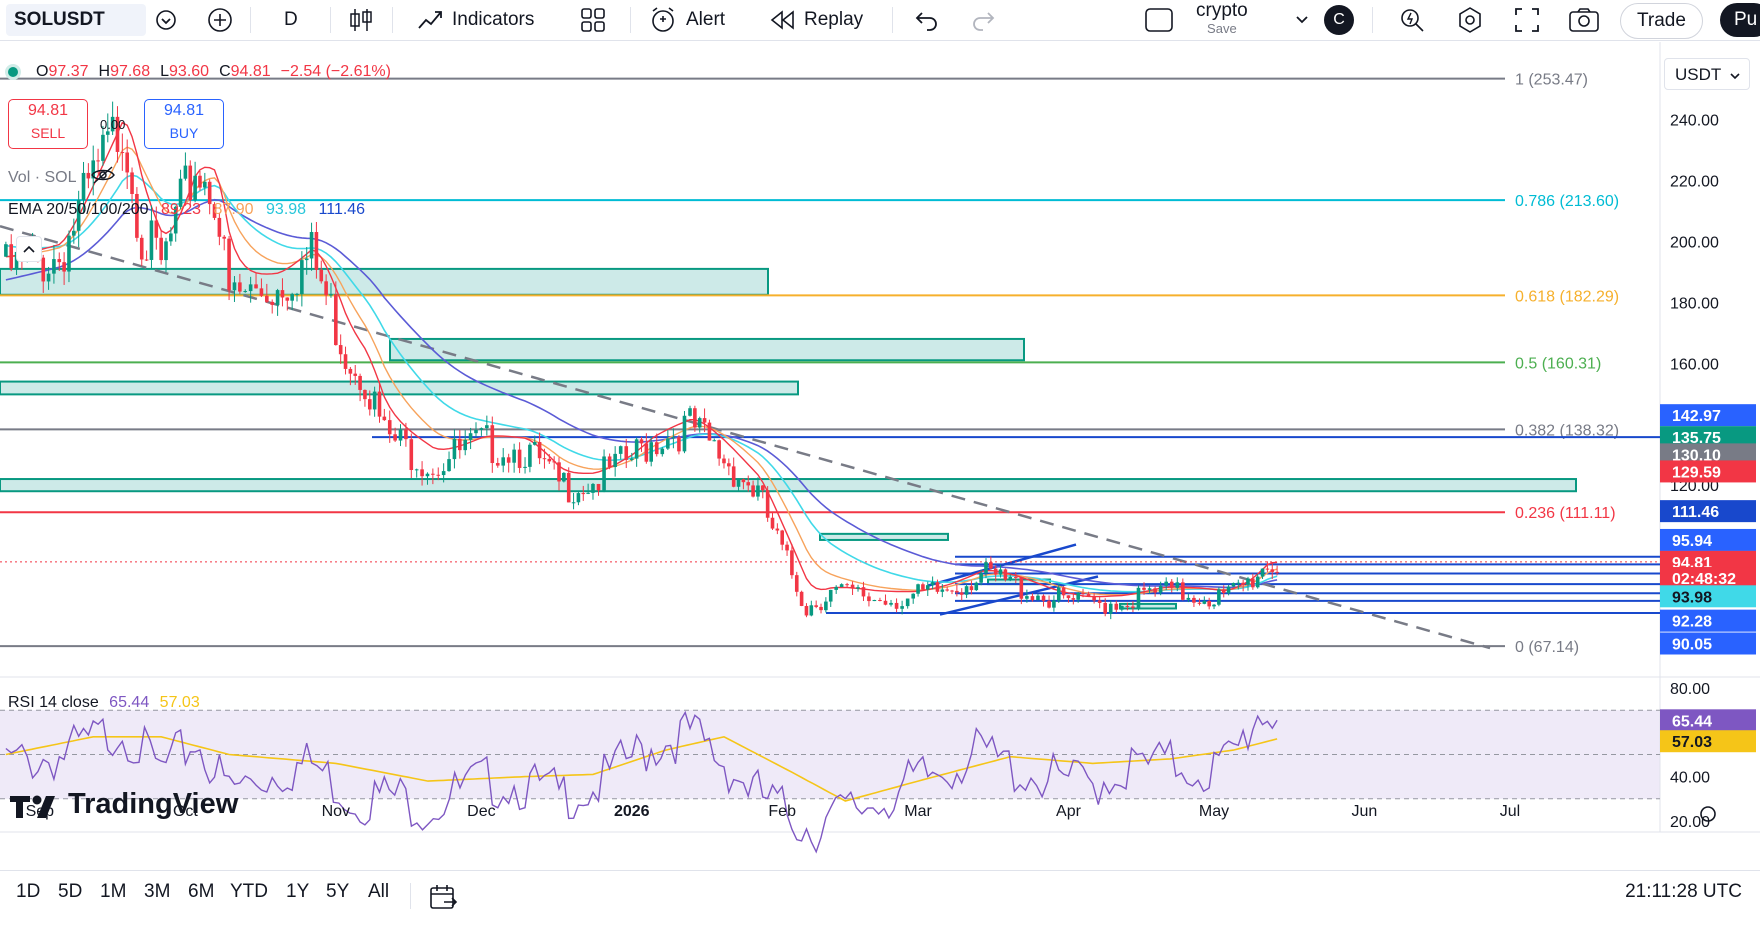  I want to click on replay-button: Replay, so click(815, 20).